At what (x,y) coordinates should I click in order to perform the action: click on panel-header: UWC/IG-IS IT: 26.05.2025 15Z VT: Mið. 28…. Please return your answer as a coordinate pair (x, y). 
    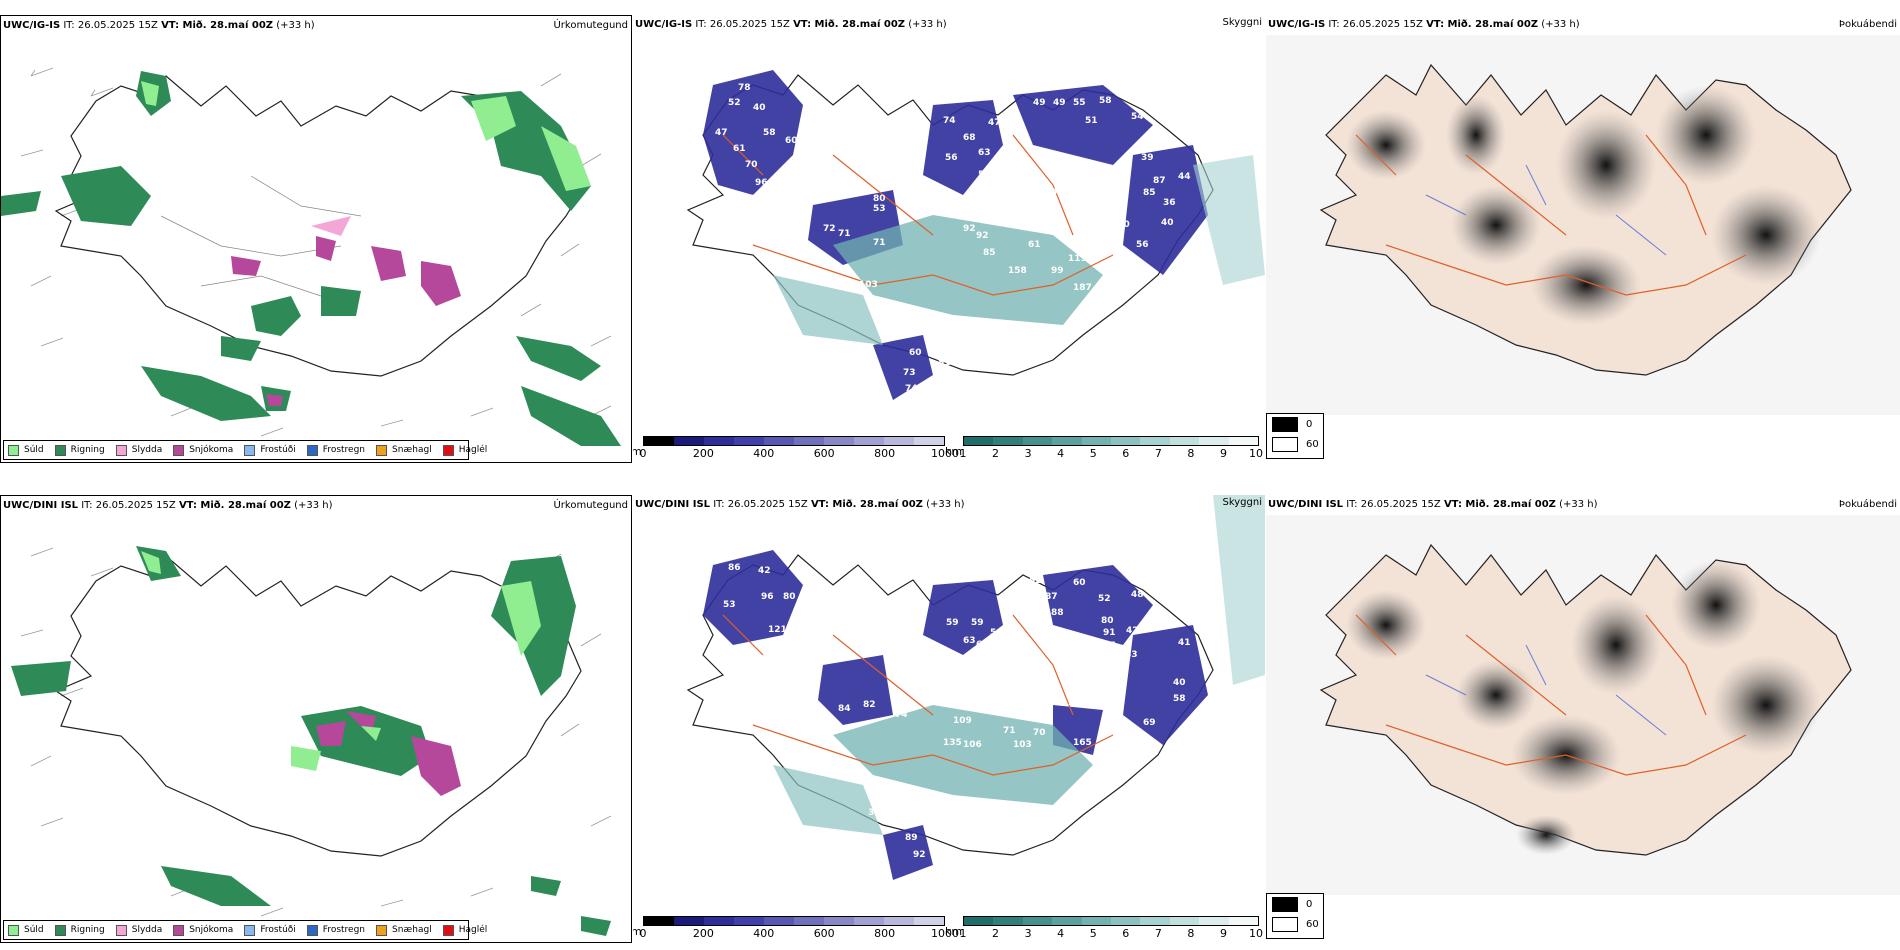
    Looking at the image, I should click on (159, 25).